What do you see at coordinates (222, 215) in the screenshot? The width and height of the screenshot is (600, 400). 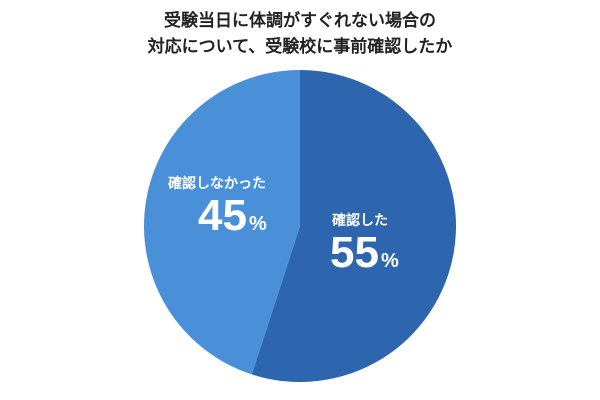 I see `label-not-confirmed-value: 45` at bounding box center [222, 215].